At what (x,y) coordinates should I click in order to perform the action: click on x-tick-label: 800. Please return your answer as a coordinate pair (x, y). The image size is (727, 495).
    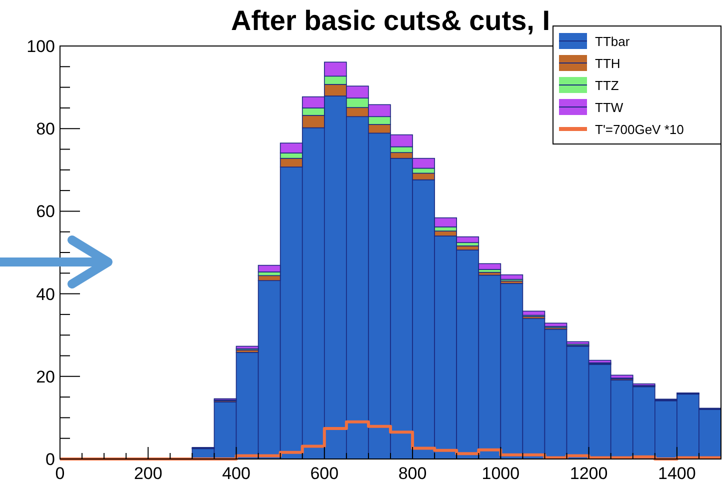
    Looking at the image, I should click on (412, 473).